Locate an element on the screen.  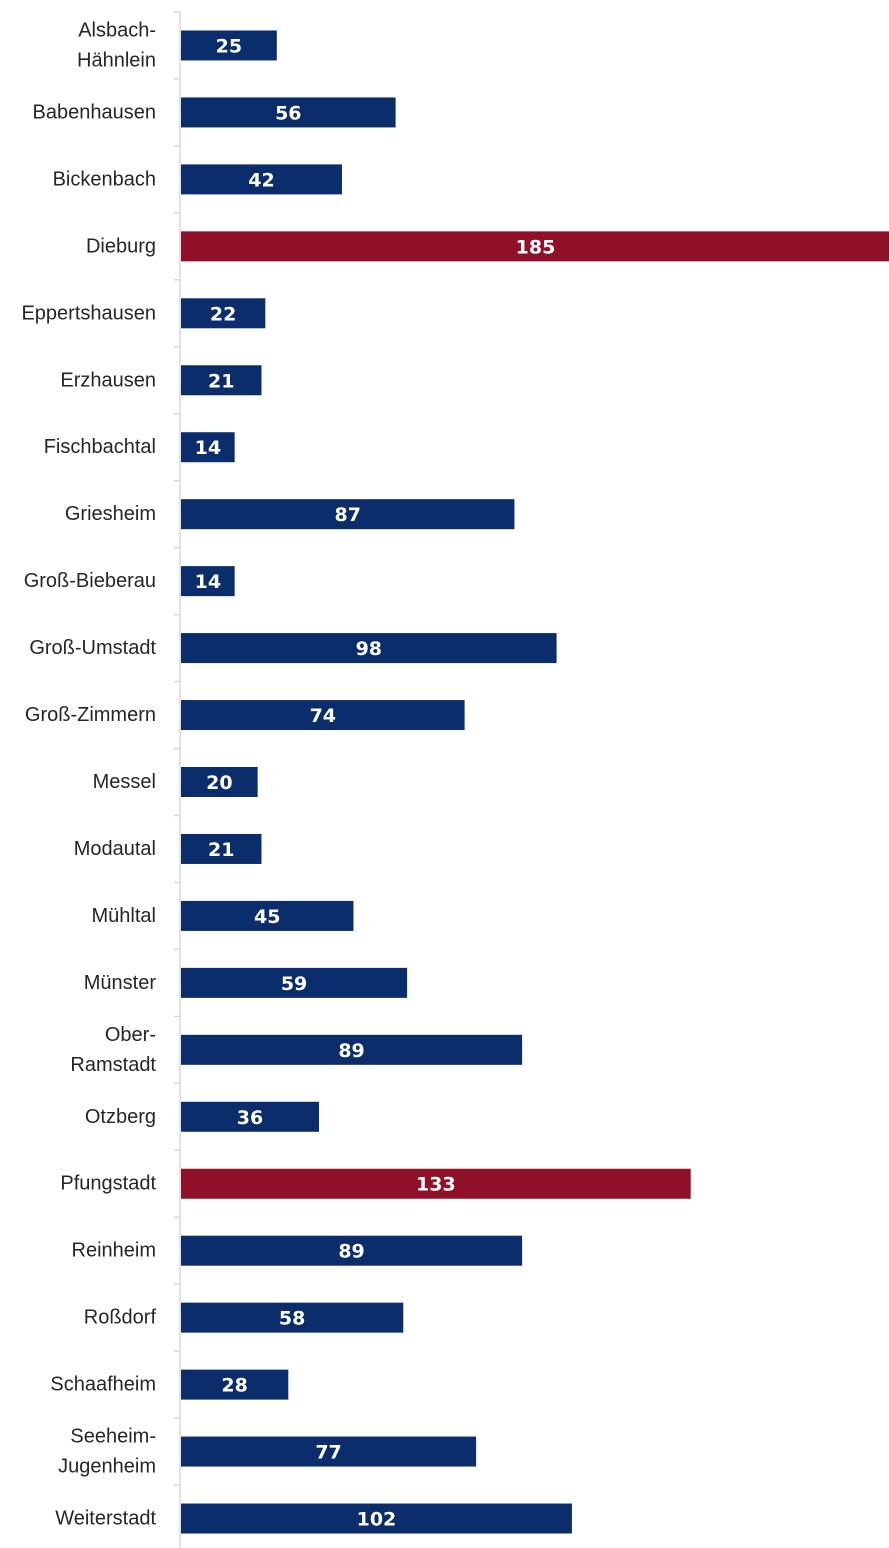
data-label: 45 is located at coordinates (267, 917).